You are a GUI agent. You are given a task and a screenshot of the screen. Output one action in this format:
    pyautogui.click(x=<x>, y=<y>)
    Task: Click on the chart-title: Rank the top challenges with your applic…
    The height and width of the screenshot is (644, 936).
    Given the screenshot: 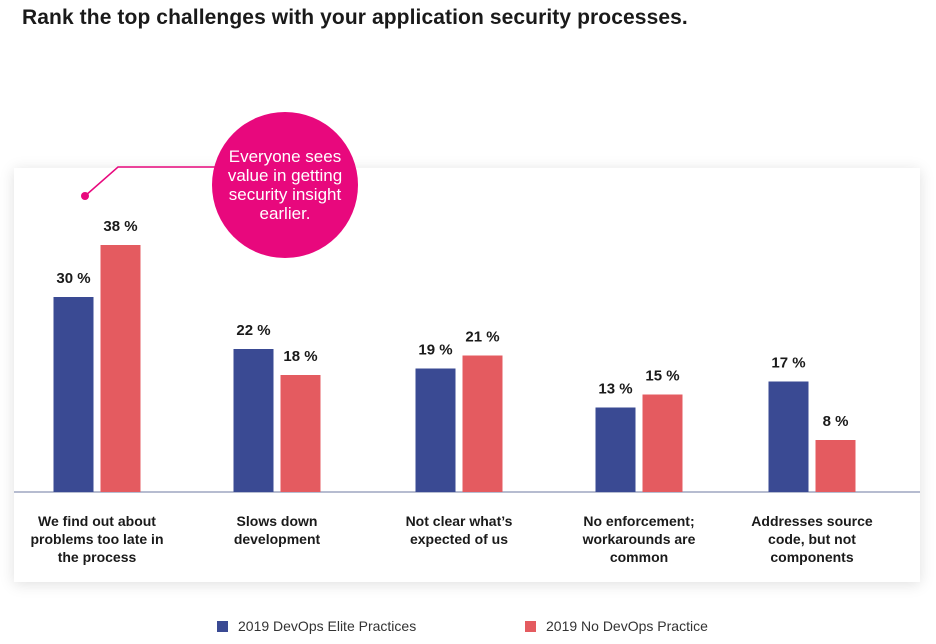 What is the action you would take?
    pyautogui.click(x=355, y=17)
    